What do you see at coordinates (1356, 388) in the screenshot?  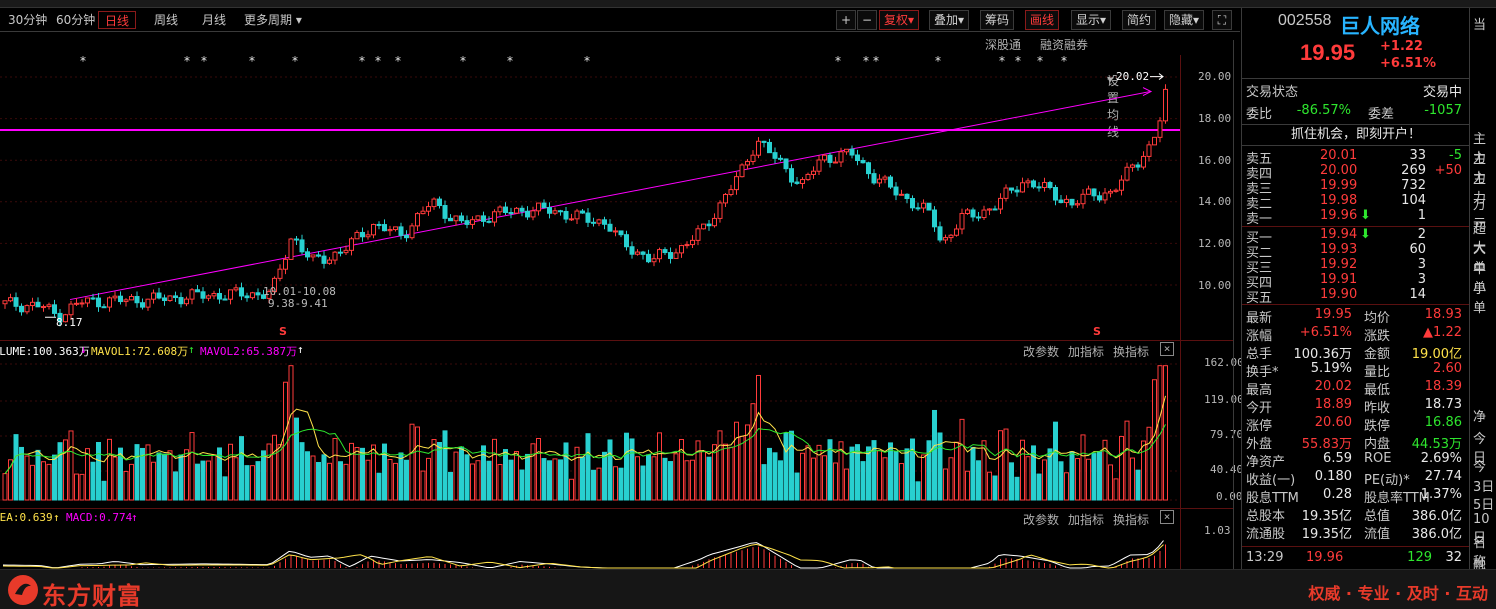 I see `quote-row: 最高 20.02 最低 18.39` at bounding box center [1356, 388].